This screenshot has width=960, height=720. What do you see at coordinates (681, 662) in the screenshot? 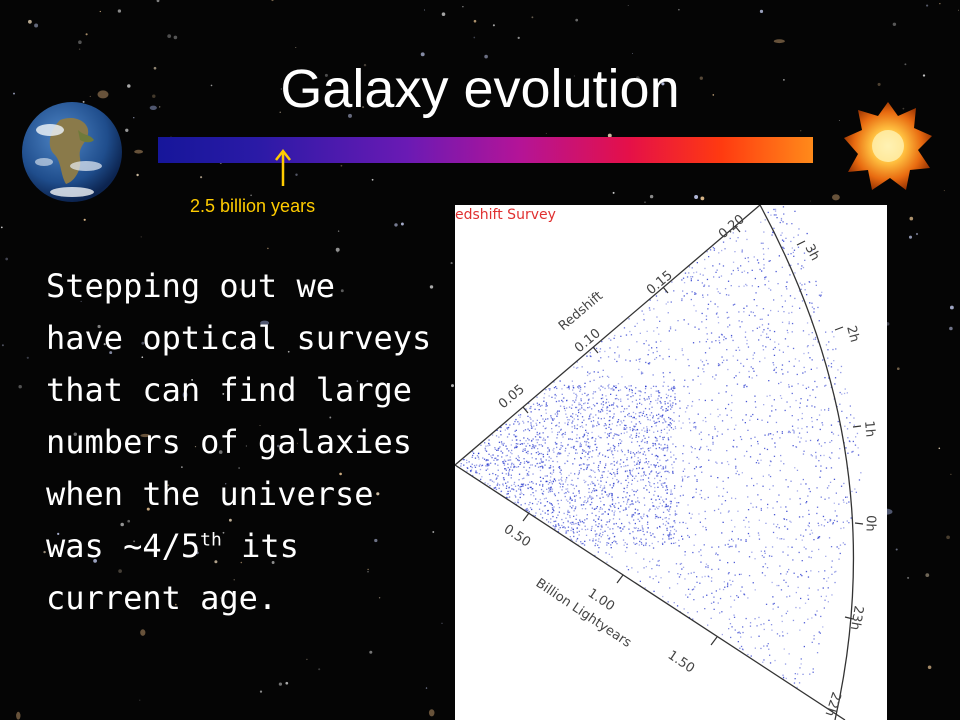
I see `distance-tick-label: 1.50` at bounding box center [681, 662].